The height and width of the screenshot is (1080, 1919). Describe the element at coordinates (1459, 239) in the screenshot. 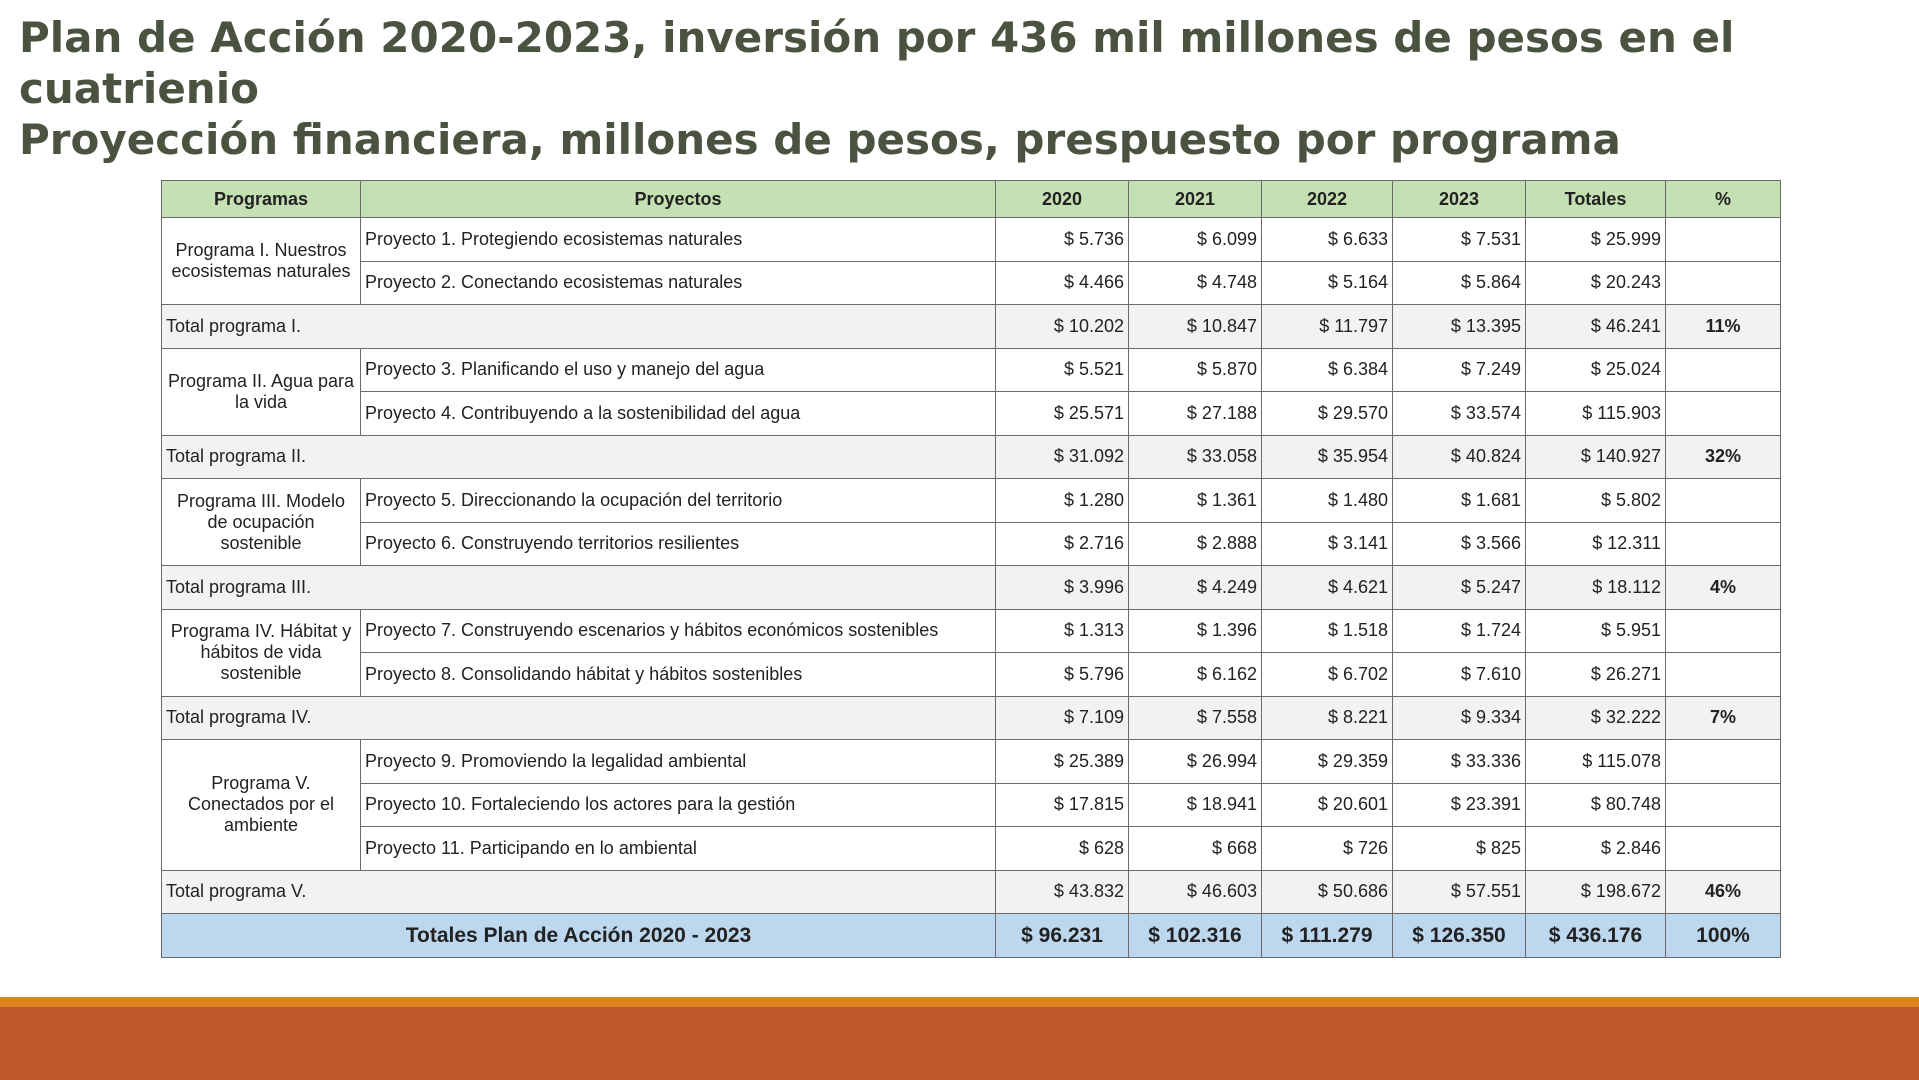

I see `value-cell: $ 7.531` at that location.